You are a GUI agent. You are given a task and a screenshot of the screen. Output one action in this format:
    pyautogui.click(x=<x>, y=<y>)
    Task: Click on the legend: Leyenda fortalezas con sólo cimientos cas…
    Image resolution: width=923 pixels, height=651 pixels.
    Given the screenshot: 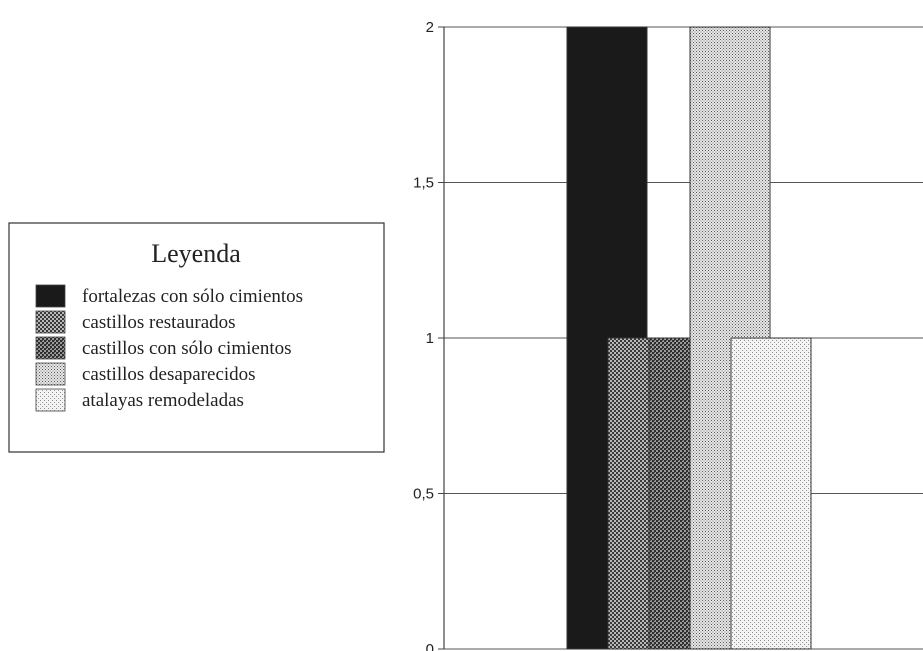 What is the action you would take?
    pyautogui.click(x=196, y=337)
    